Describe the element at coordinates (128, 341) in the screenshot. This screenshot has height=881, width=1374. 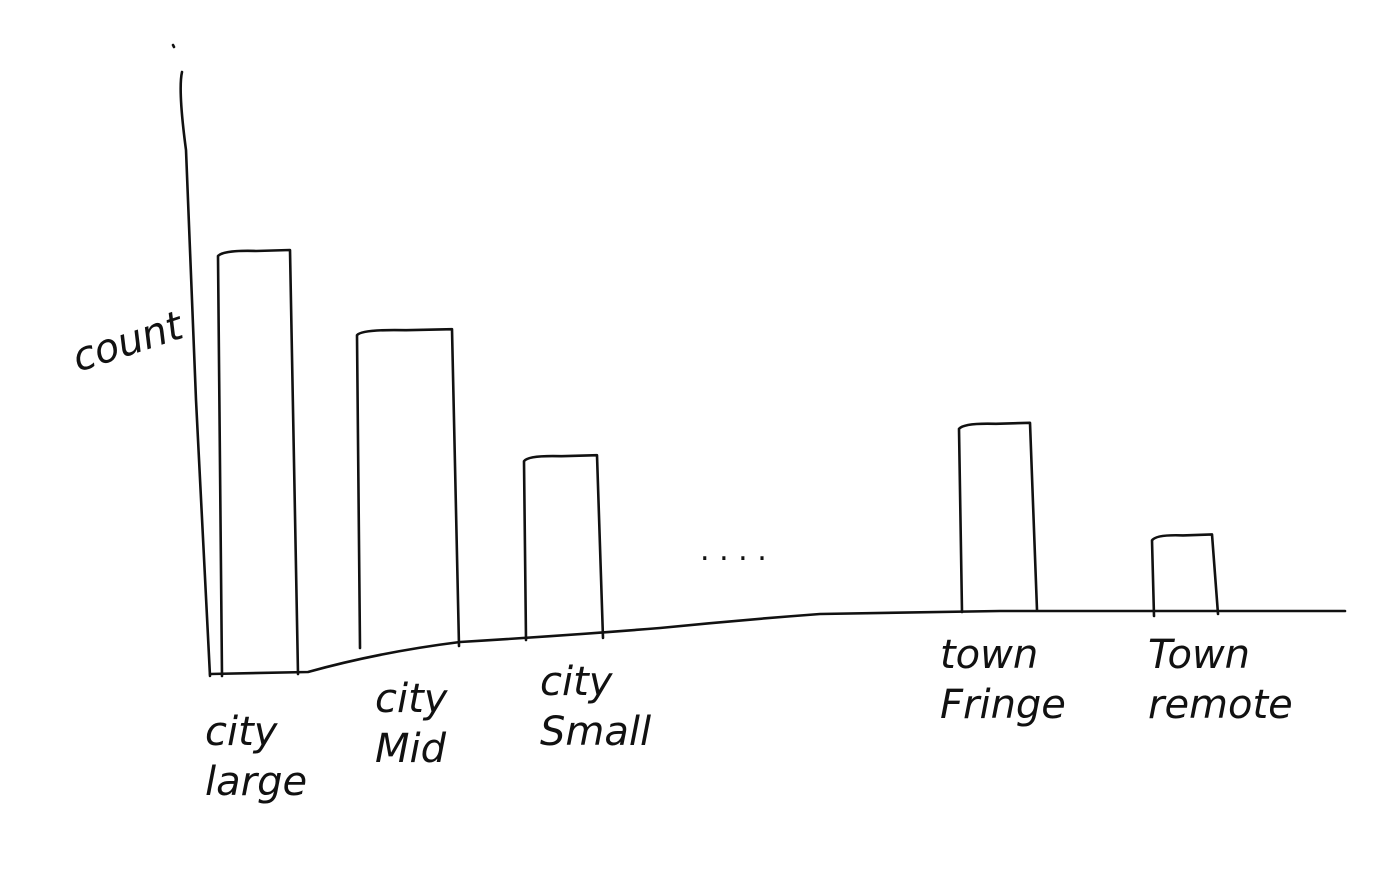
I see `y-axis-label: count` at that location.